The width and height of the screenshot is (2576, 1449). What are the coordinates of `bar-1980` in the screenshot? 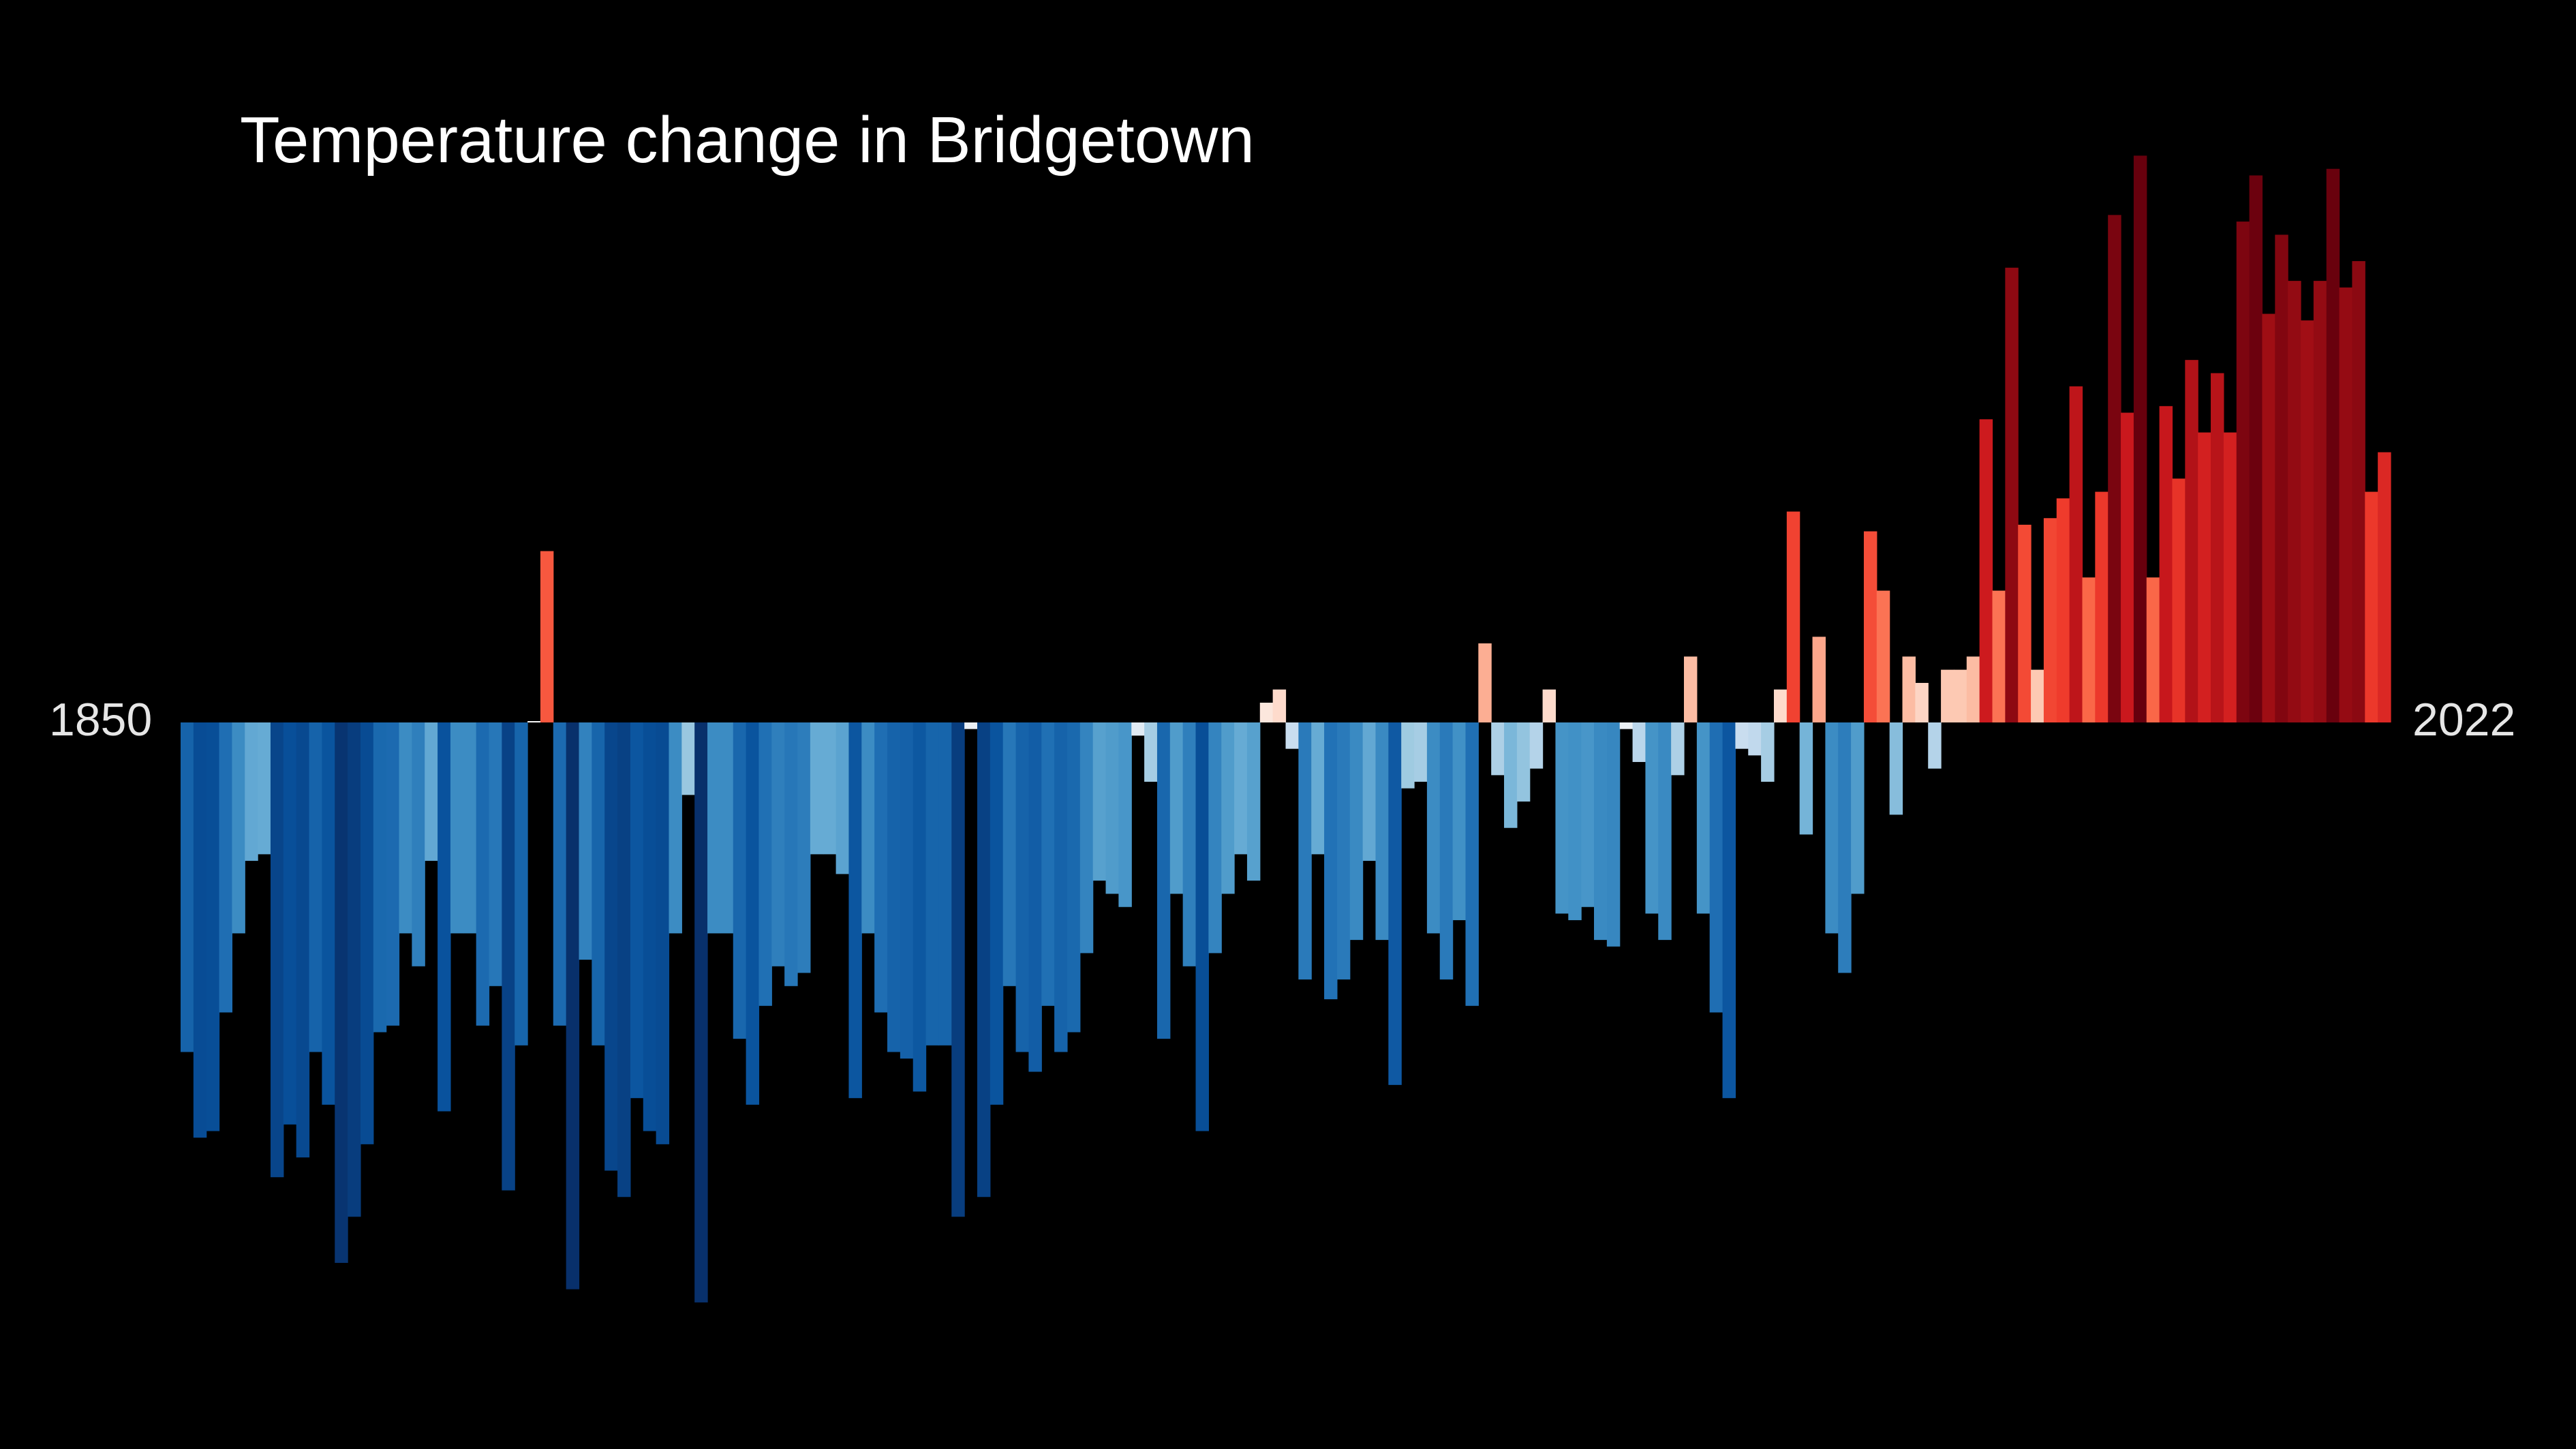 It's located at (1858, 808).